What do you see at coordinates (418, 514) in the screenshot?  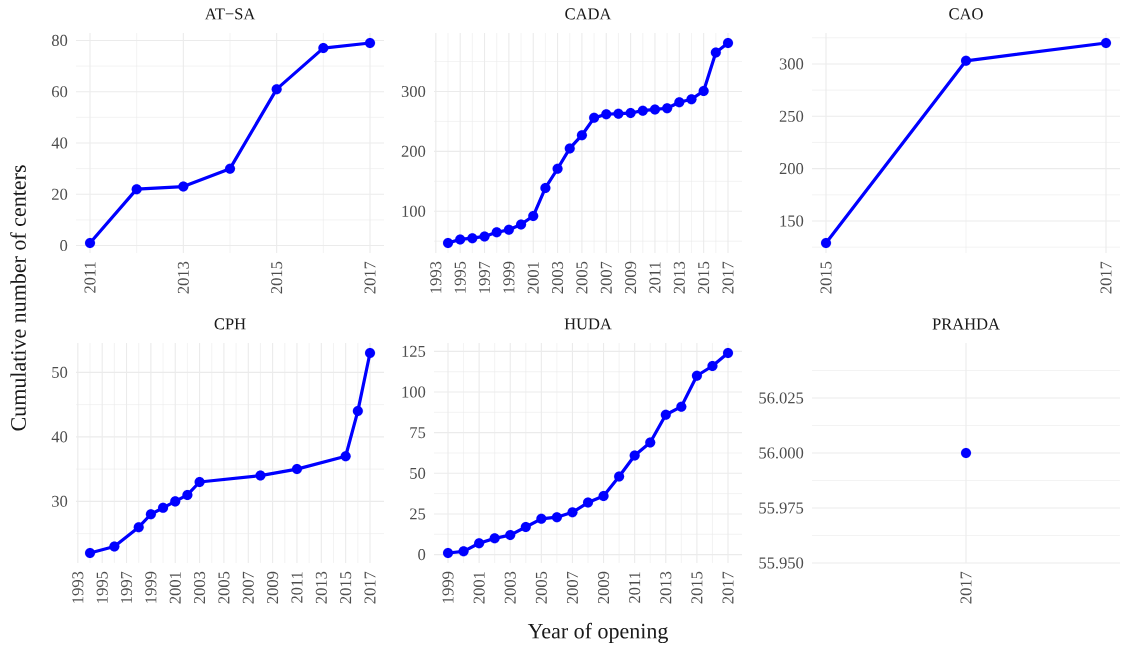 I see `y-tick-label: 25` at bounding box center [418, 514].